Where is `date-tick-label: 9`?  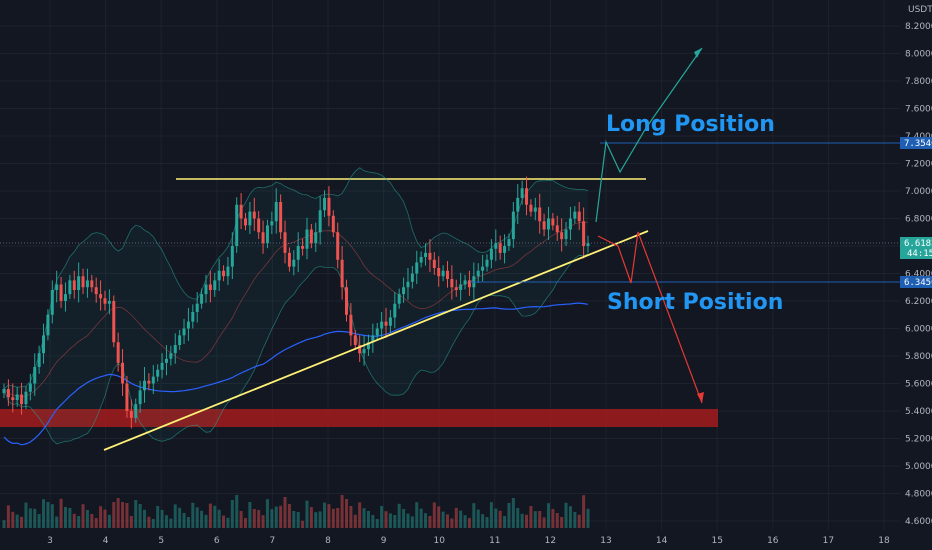 date-tick-label: 9 is located at coordinates (384, 541).